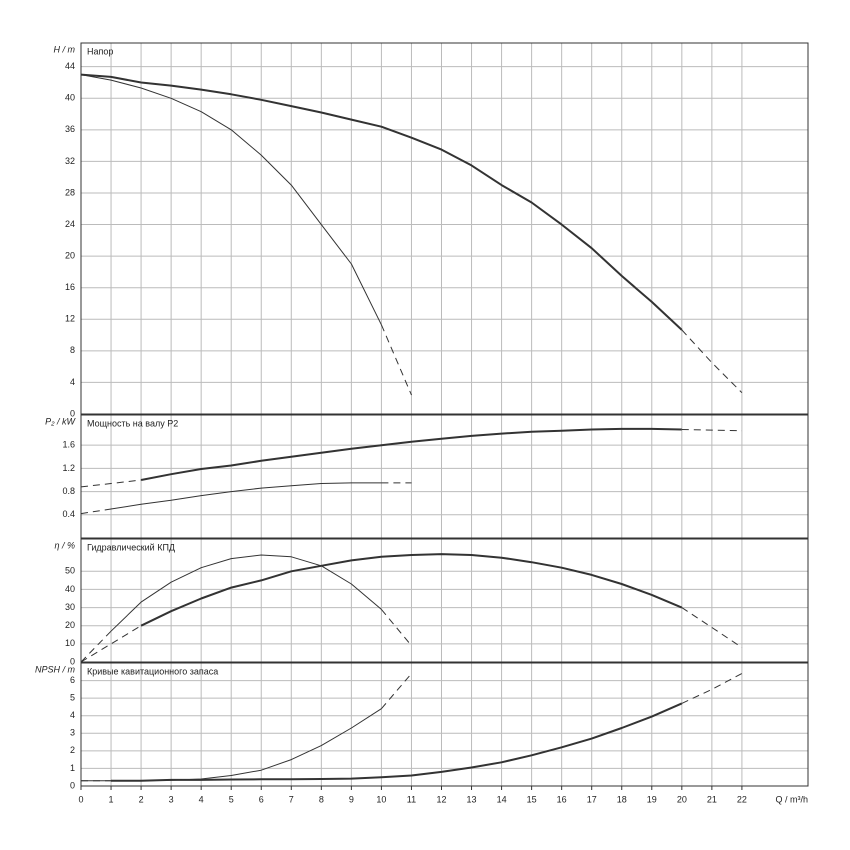 This screenshot has width=850, height=850. Describe the element at coordinates (201, 799) in the screenshot. I see `x-tick-label: 4` at that location.